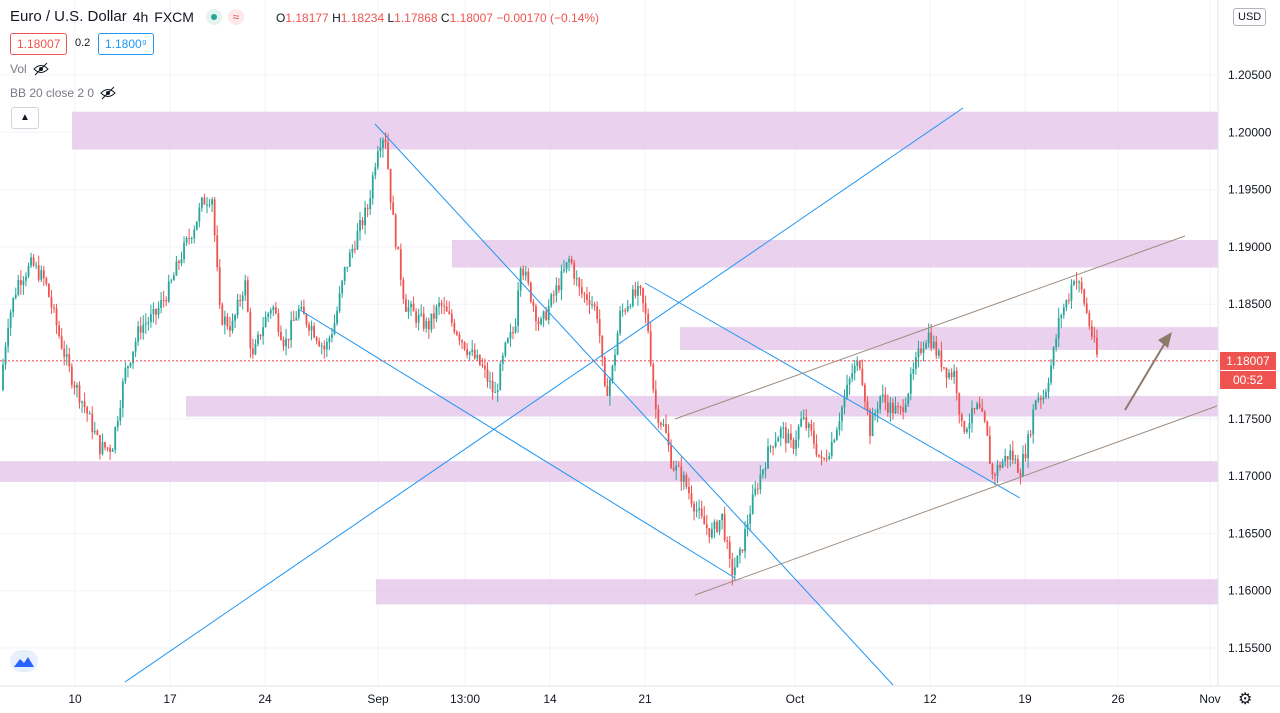 The image size is (1280, 713). What do you see at coordinates (640, 699) in the screenshot?
I see `time-axis: 10 17 24 Sep 13:00 14 21 Oct 12 19 26 Nov` at bounding box center [640, 699].